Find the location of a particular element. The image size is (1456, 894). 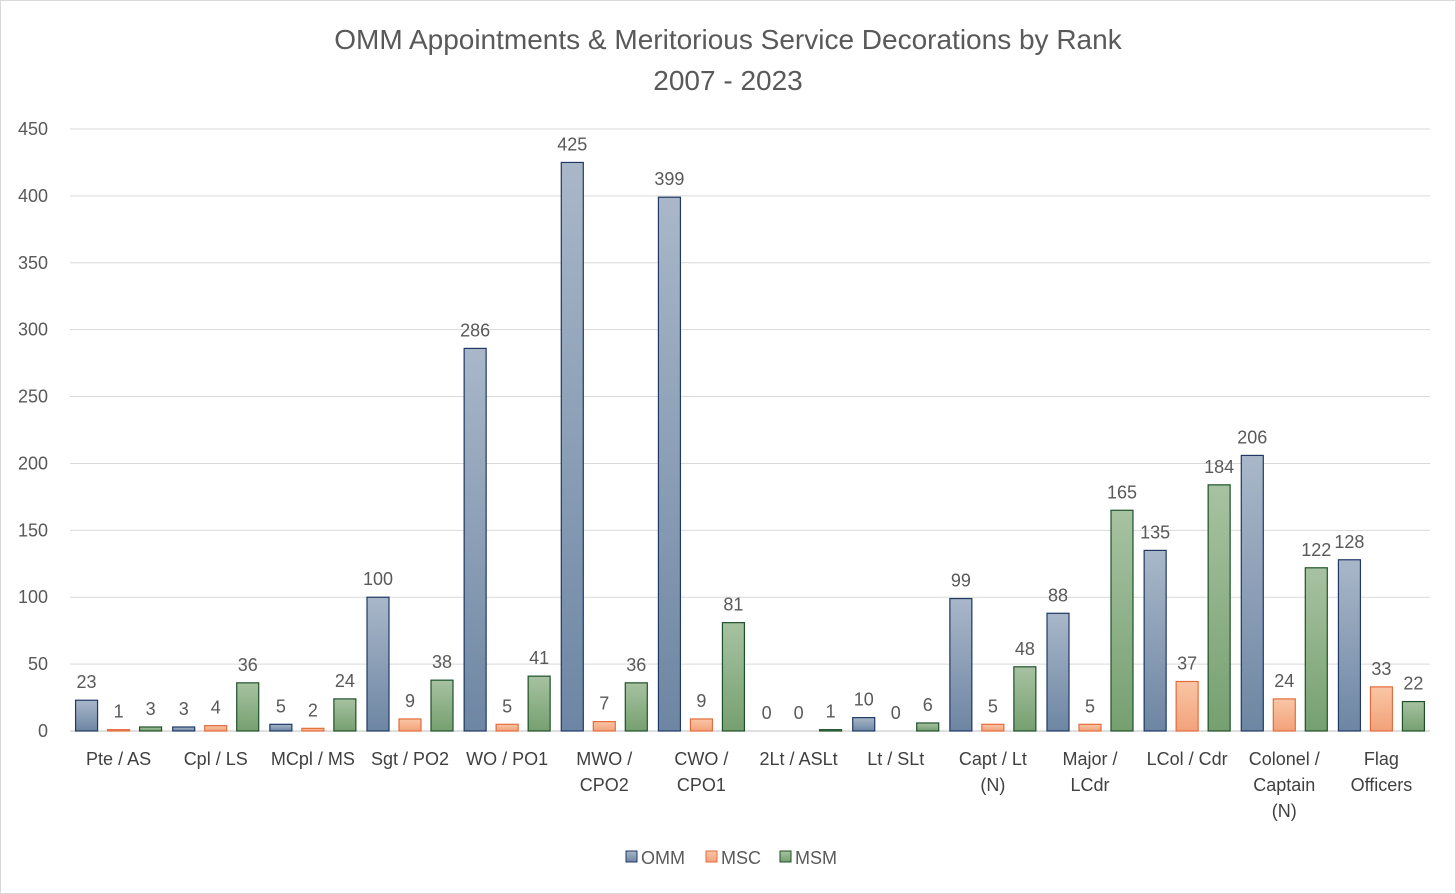

data-label: 128 is located at coordinates (1349, 542).